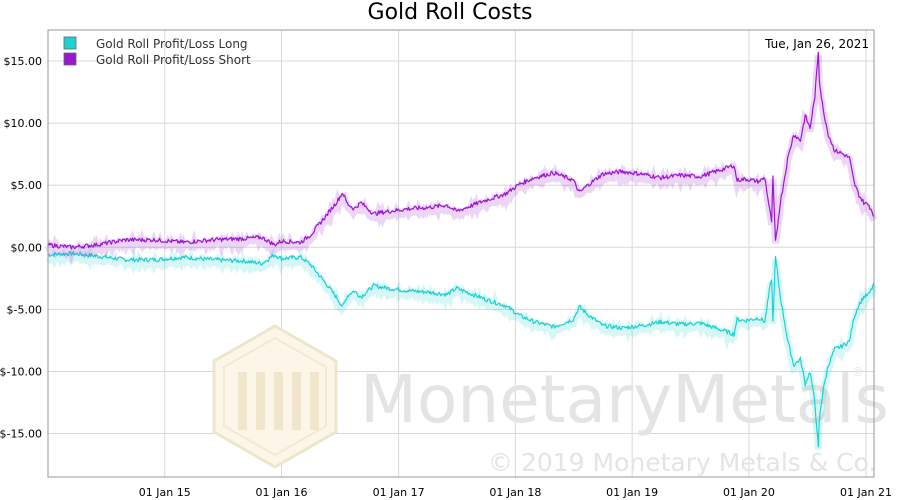 This screenshot has width=900, height=500. What do you see at coordinates (23, 123) in the screenshot?
I see `y-tick-label: $10.00` at bounding box center [23, 123].